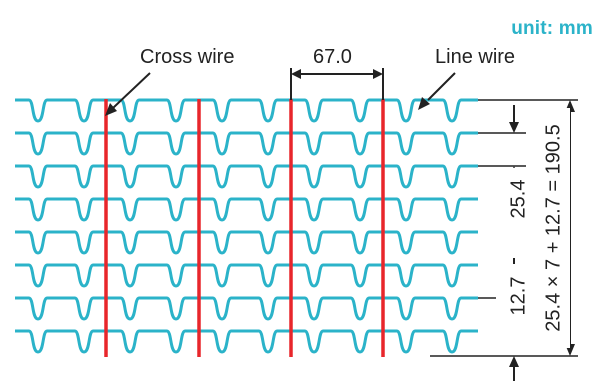  I want to click on cross-wire-label: Cross wire, so click(187, 57).